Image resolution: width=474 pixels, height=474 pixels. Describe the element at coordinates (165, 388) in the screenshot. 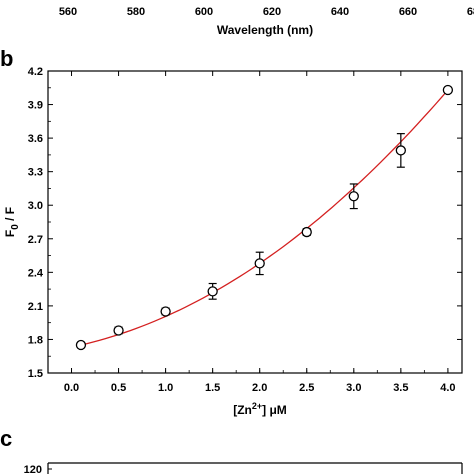

I see `x-tick-label: 1.0` at that location.